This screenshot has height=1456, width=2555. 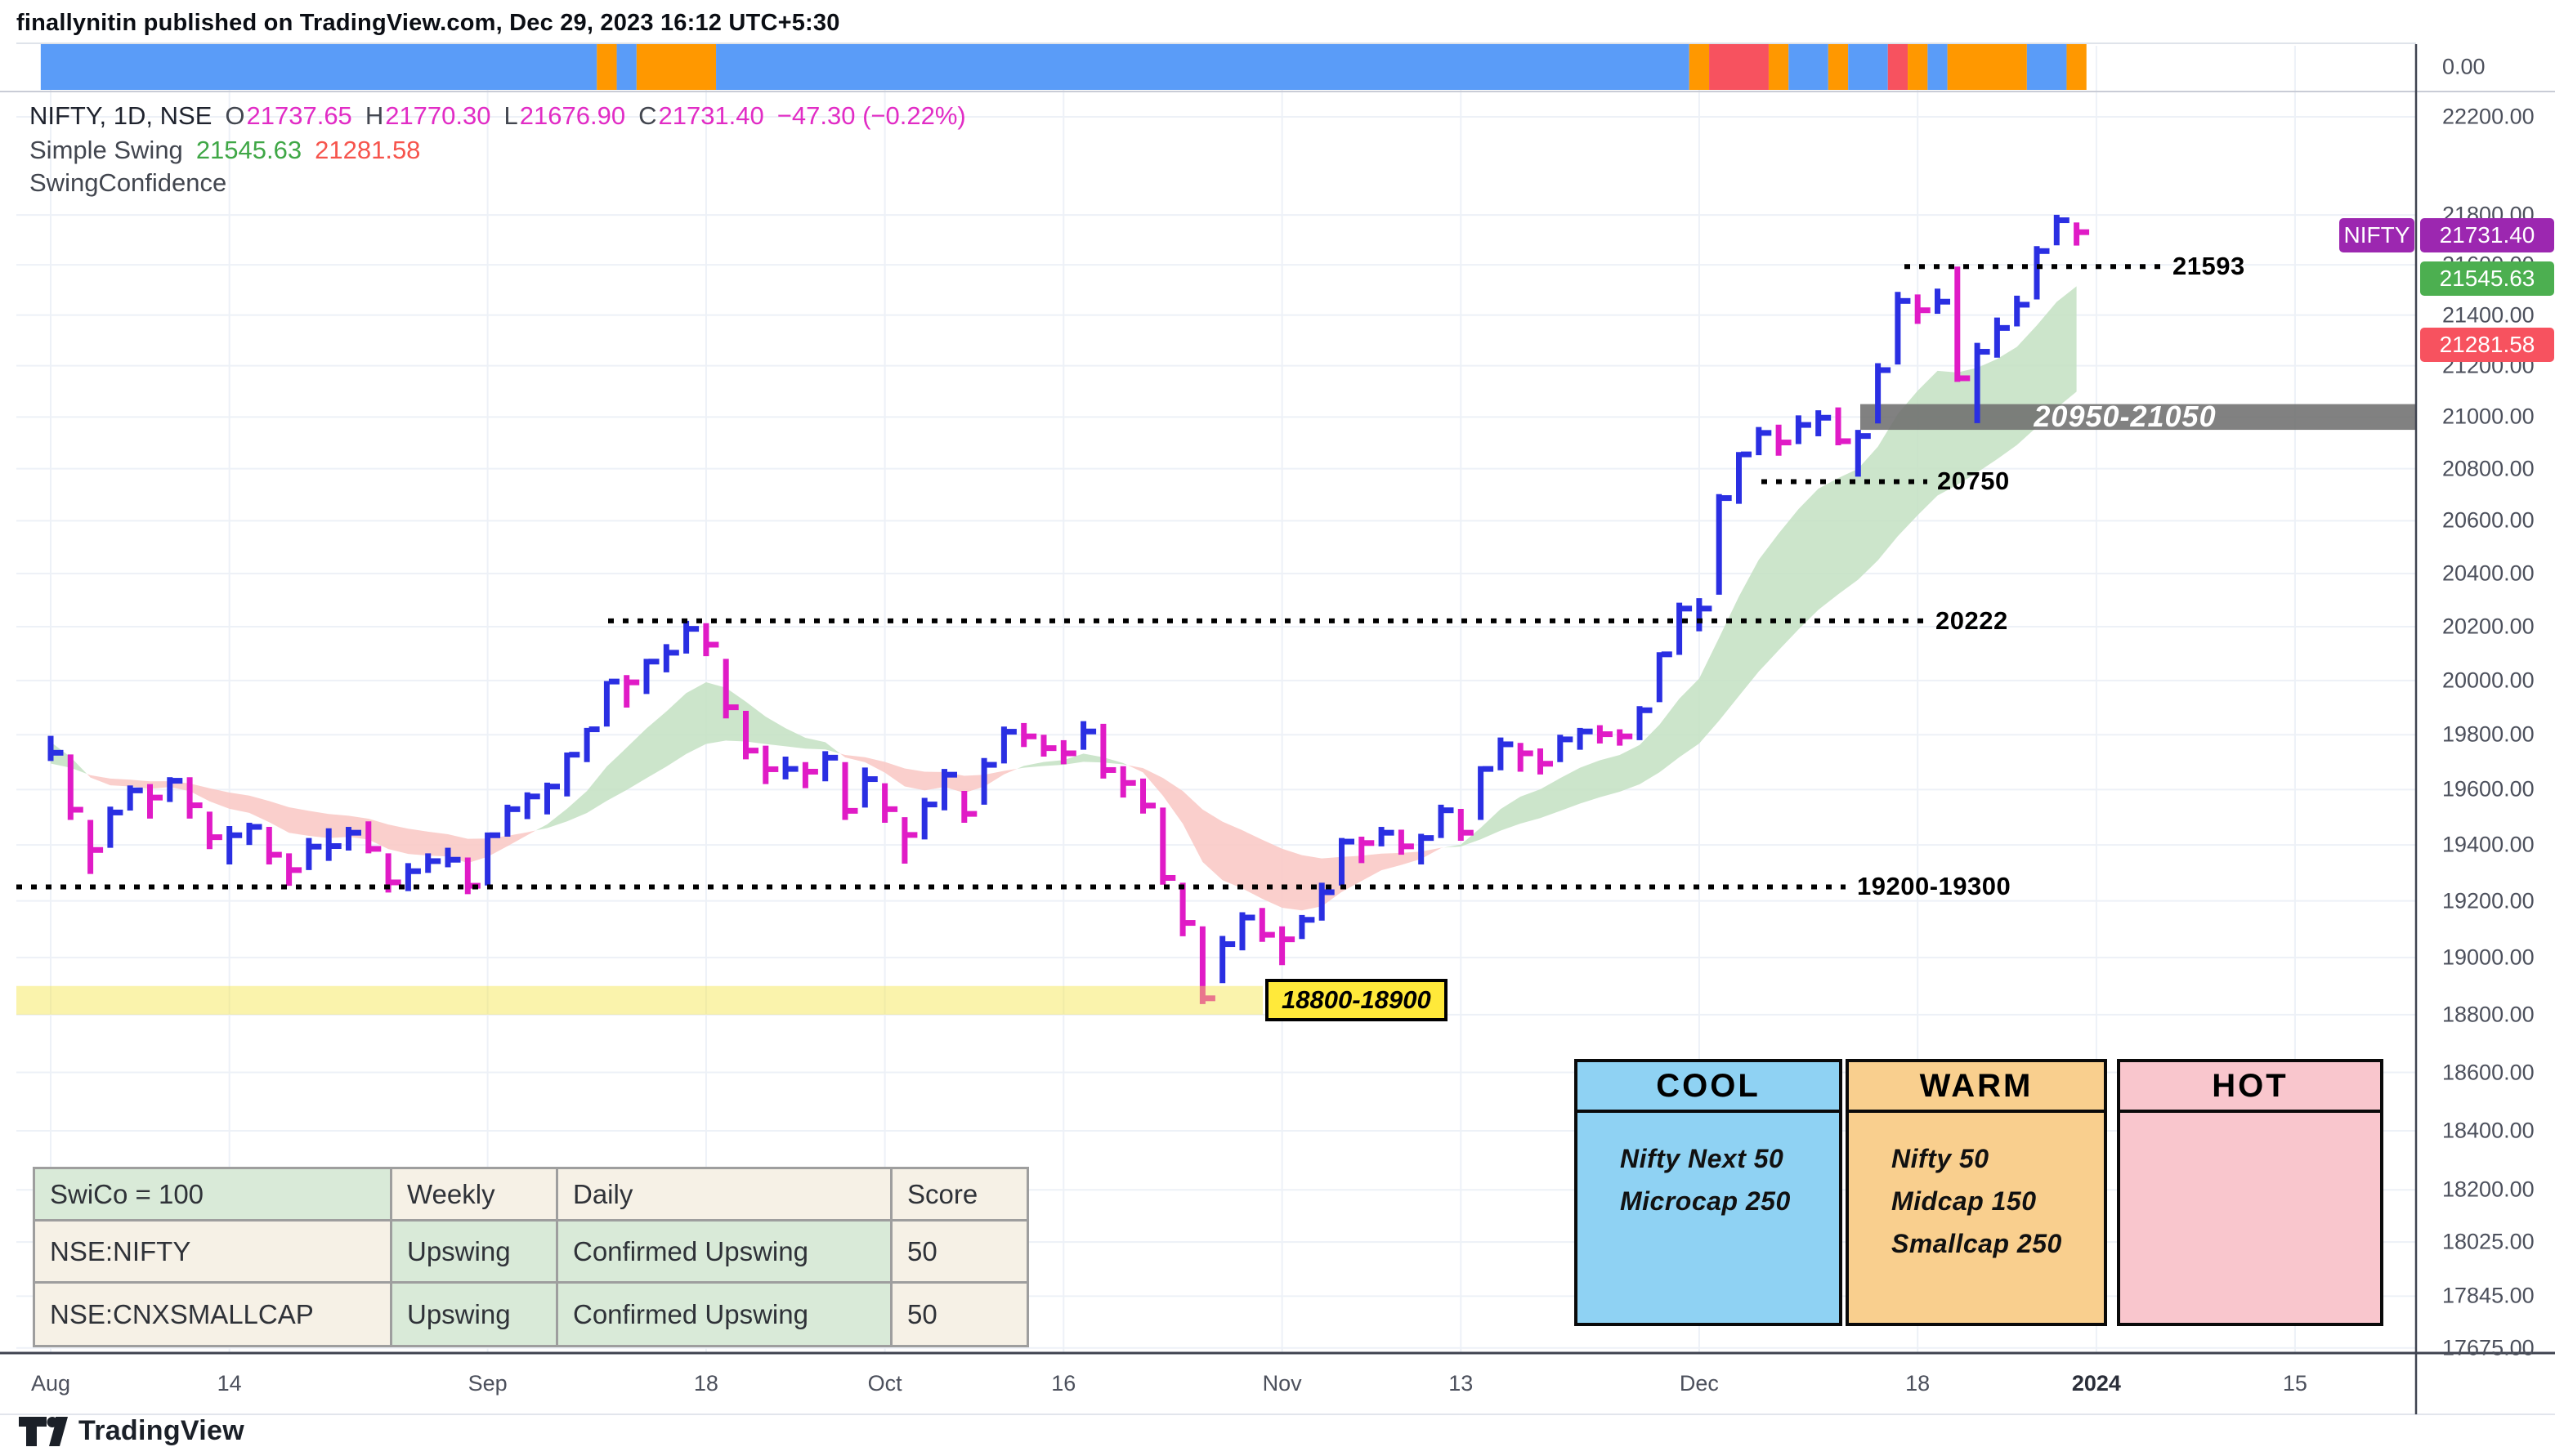 What do you see at coordinates (2208, 266) in the screenshot?
I see `level-label-21593: 21593` at bounding box center [2208, 266].